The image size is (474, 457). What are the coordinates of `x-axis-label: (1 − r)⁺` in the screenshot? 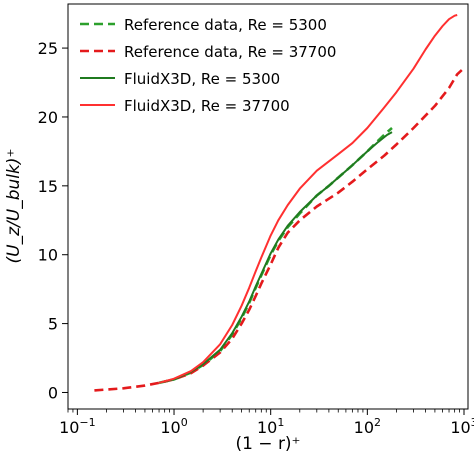 It's located at (267, 444).